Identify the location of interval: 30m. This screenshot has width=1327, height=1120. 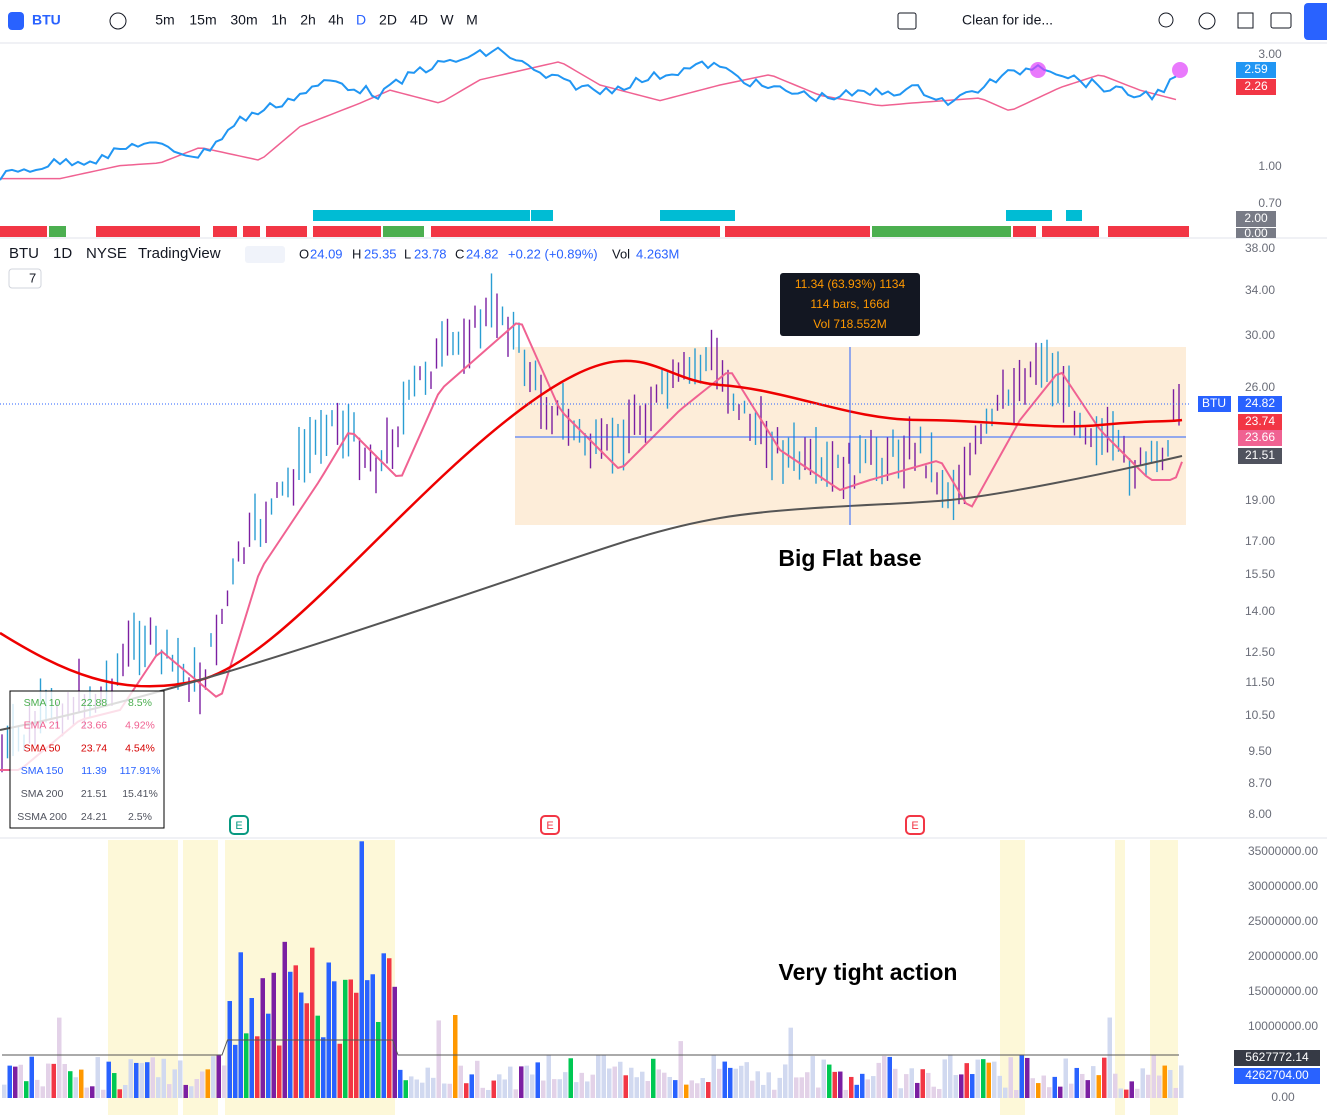
(243, 20).